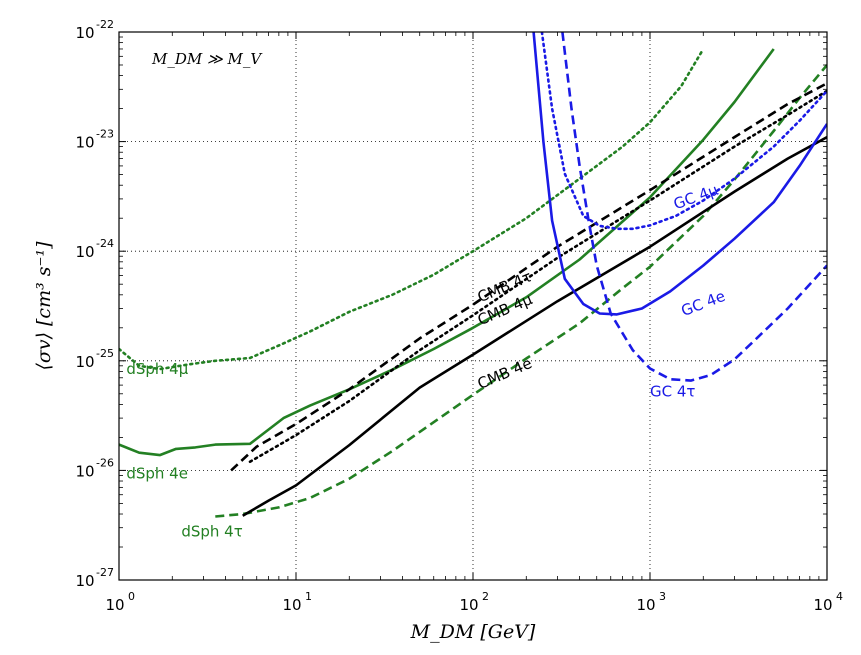  I want to click on annotation-text: M_DM ≫ M_V, so click(207, 59).